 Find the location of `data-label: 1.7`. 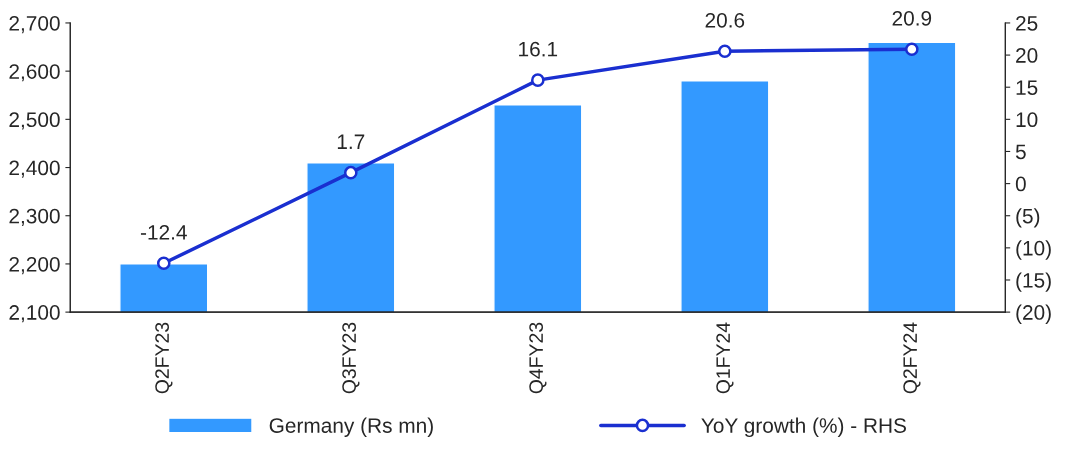

data-label: 1.7 is located at coordinates (351, 141).